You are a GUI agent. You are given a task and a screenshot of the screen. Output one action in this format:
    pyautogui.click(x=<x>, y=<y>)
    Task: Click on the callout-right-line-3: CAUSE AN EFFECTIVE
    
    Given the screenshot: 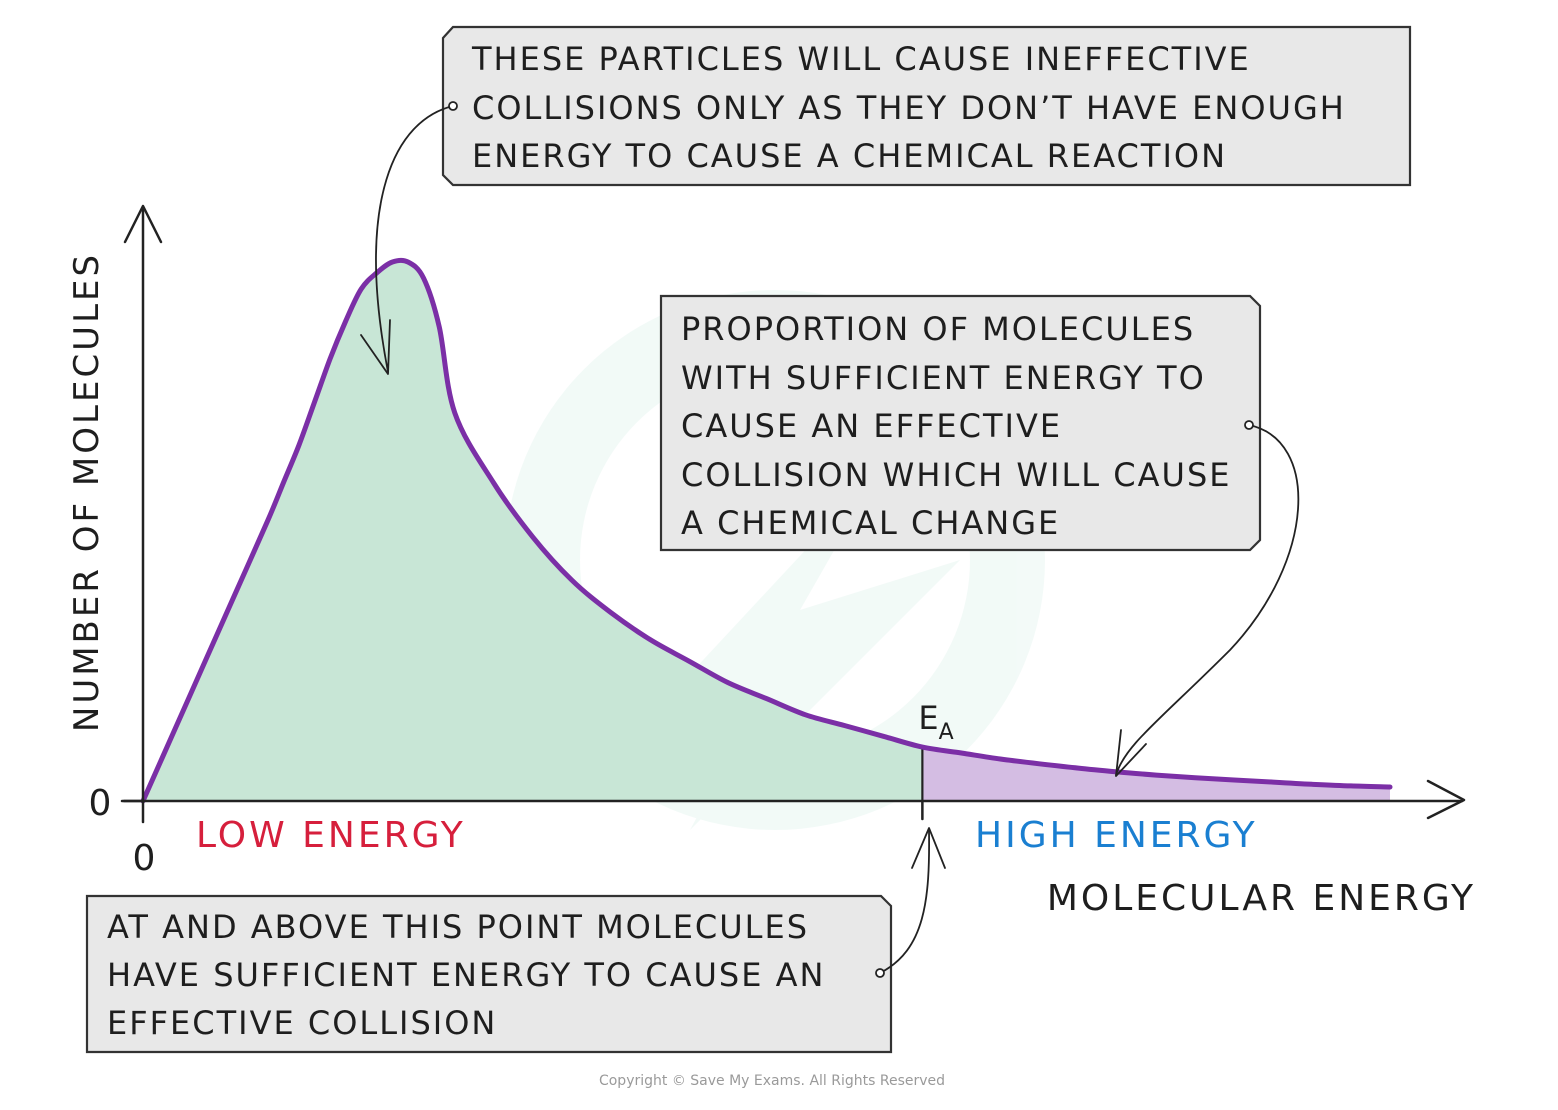 What is the action you would take?
    pyautogui.click(x=871, y=426)
    